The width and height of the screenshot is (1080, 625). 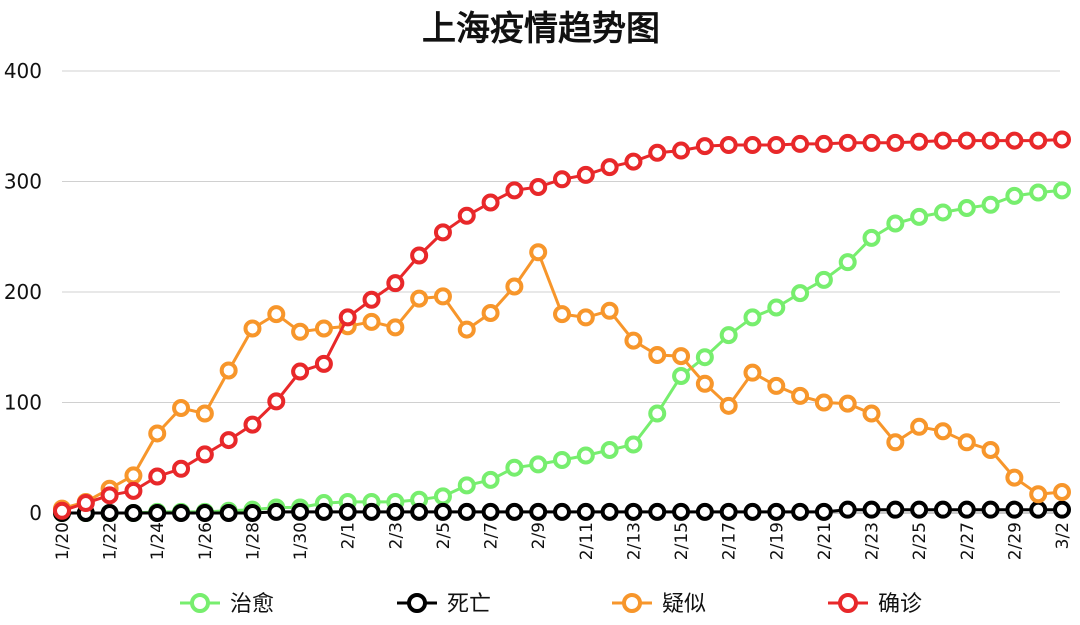 What do you see at coordinates (682, 541) in the screenshot?
I see `x-tick-label: 2/15` at bounding box center [682, 541].